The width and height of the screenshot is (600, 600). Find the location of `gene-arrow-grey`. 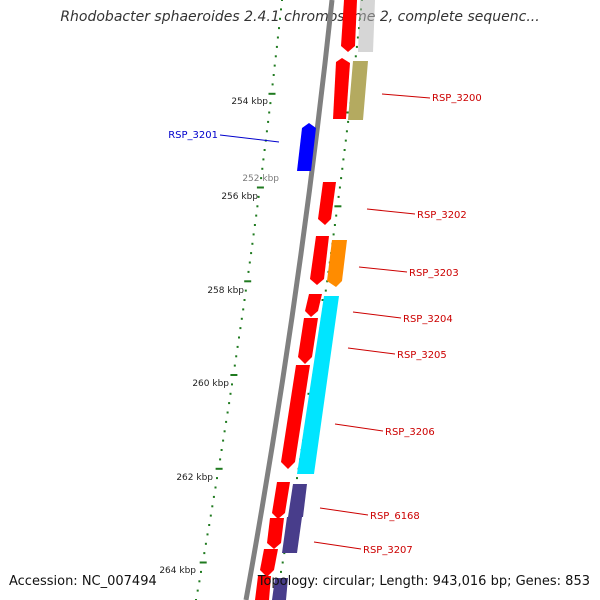

gene-arrow-grey is located at coordinates (366, 26).